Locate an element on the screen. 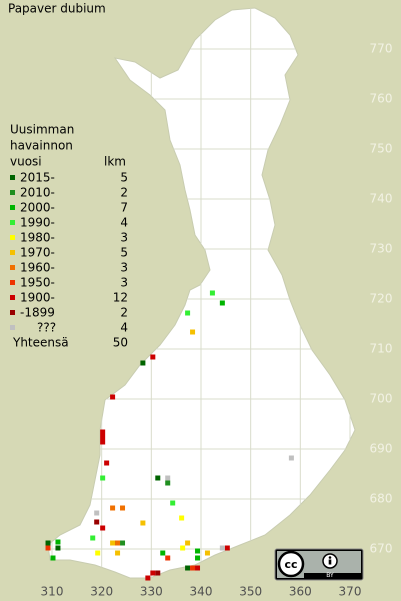 The height and width of the screenshot is (601, 401). x-tick-label: 310 is located at coordinates (52, 592).